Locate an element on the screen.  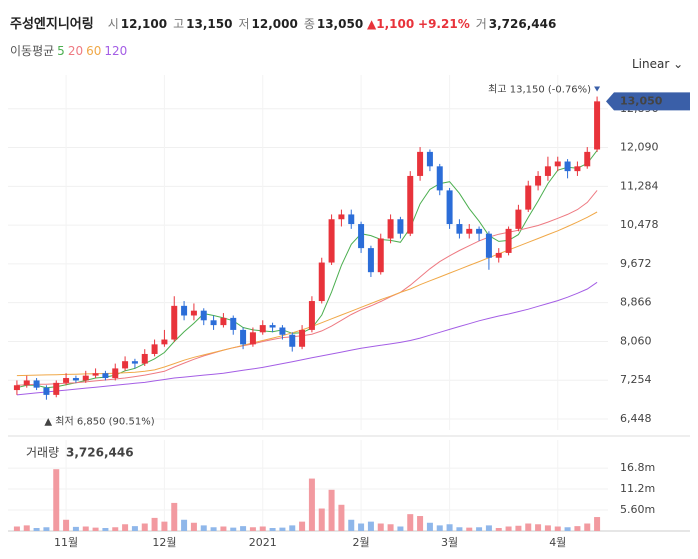
low-annotation: ▲ 최저 6,850 (90.51%) is located at coordinates (99, 422).